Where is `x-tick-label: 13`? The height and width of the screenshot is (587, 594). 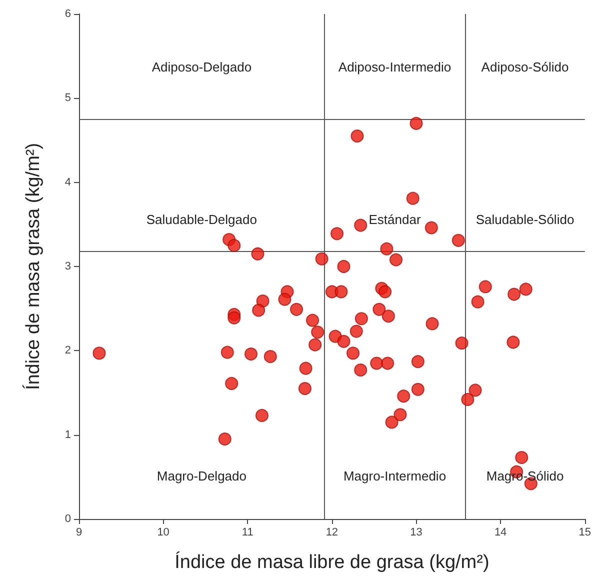
x-tick-label: 13 is located at coordinates (416, 532).